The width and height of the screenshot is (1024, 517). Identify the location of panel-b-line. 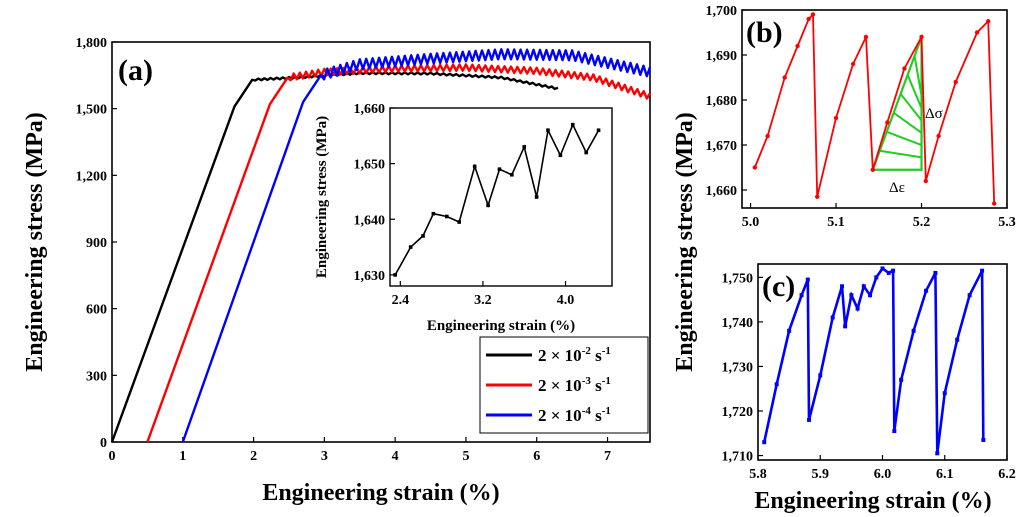
(874, 108).